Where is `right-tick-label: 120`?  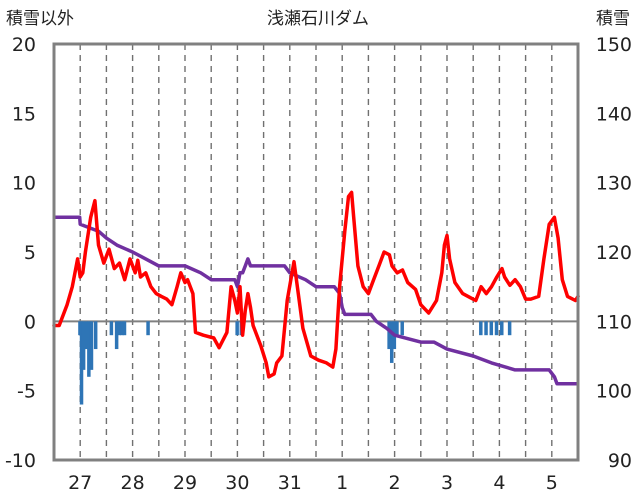
right-tick-label: 120 is located at coordinates (614, 253).